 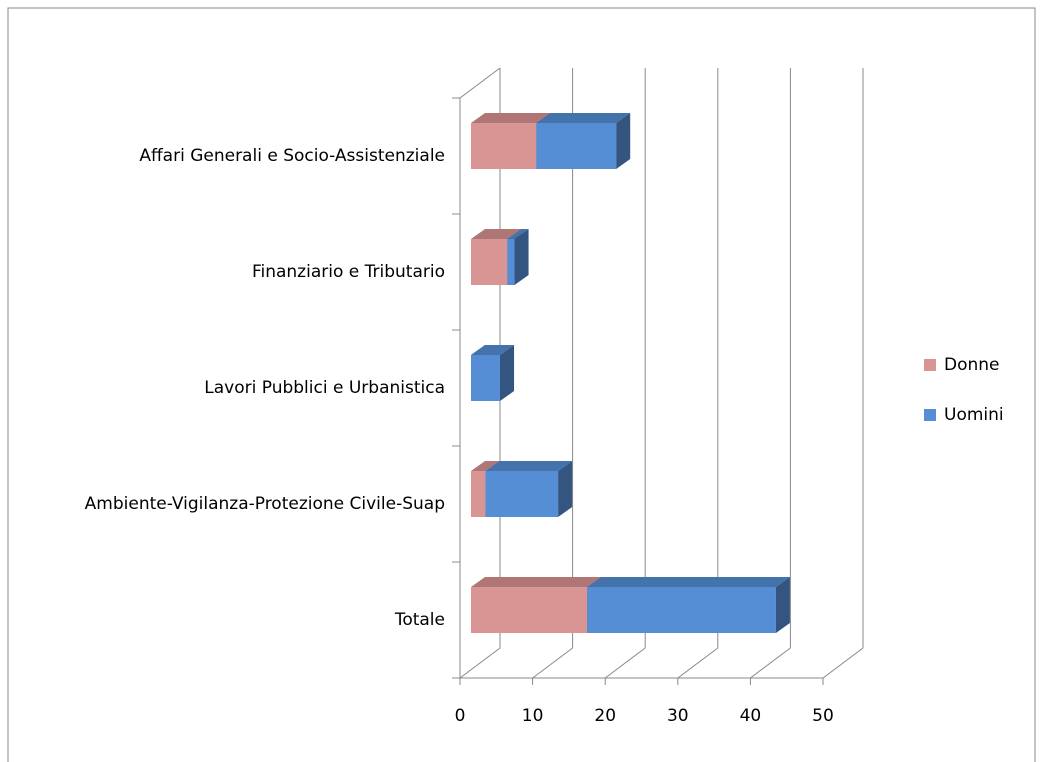 What do you see at coordinates (324, 388) in the screenshot?
I see `y-tick-label: Lavori Pubblici e Urbanistica` at bounding box center [324, 388].